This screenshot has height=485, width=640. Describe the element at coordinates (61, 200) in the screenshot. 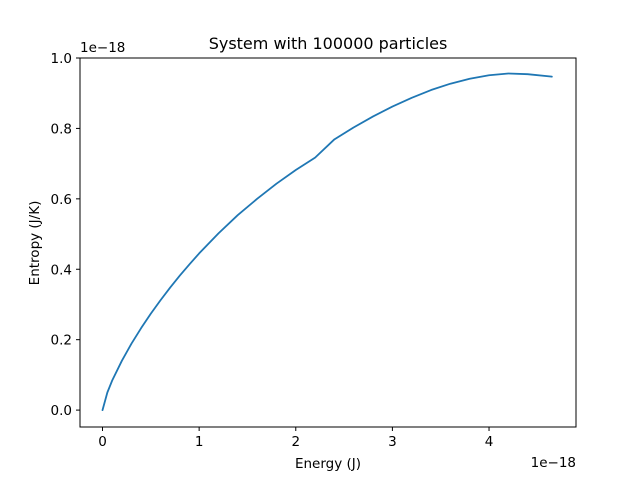

I see `y-tick-label: 0.6` at that location.